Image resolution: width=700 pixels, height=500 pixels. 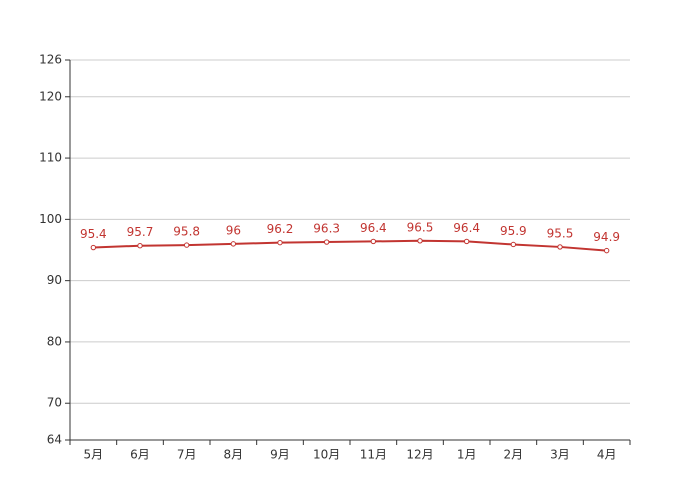 What do you see at coordinates (54, 440) in the screenshot?
I see `y-tick-label: 64` at bounding box center [54, 440].